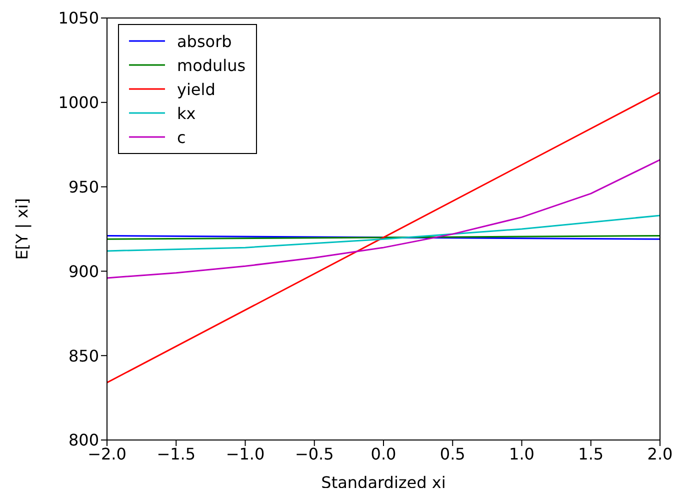 This screenshot has width=681, height=495. Describe the element at coordinates (591, 454) in the screenshot. I see `x-tick-label: 1.5` at that location.